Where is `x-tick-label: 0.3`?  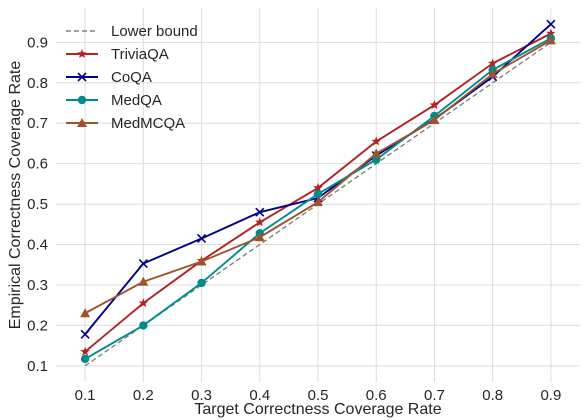
x-tick-label: 0.3 is located at coordinates (201, 395).